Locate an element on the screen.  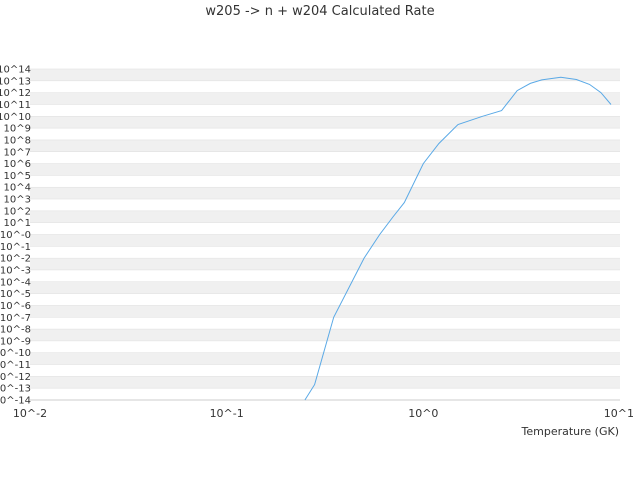
y-tick-label: 10^13 is located at coordinates (15, 81).